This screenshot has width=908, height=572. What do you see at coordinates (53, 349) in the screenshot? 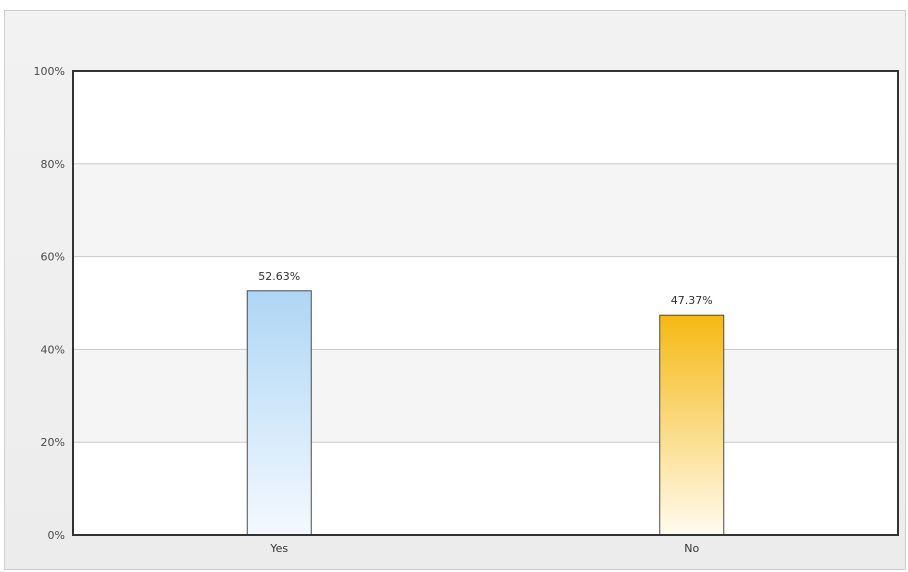
I see `y-tick-label: 40%` at bounding box center [53, 349].